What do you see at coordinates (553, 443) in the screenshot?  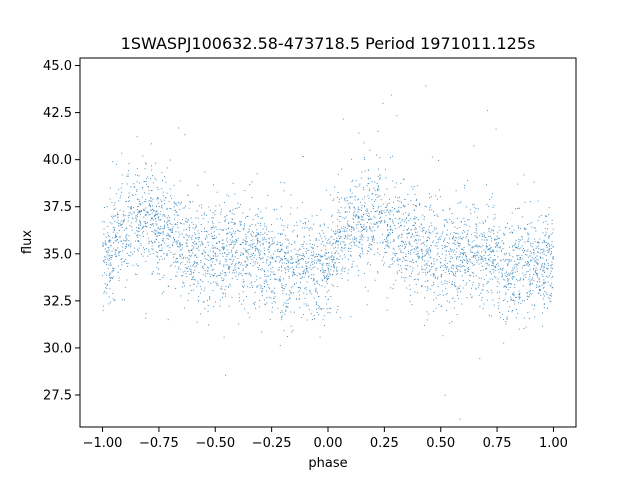 I see `x-tick-label: 1.00` at bounding box center [553, 443].